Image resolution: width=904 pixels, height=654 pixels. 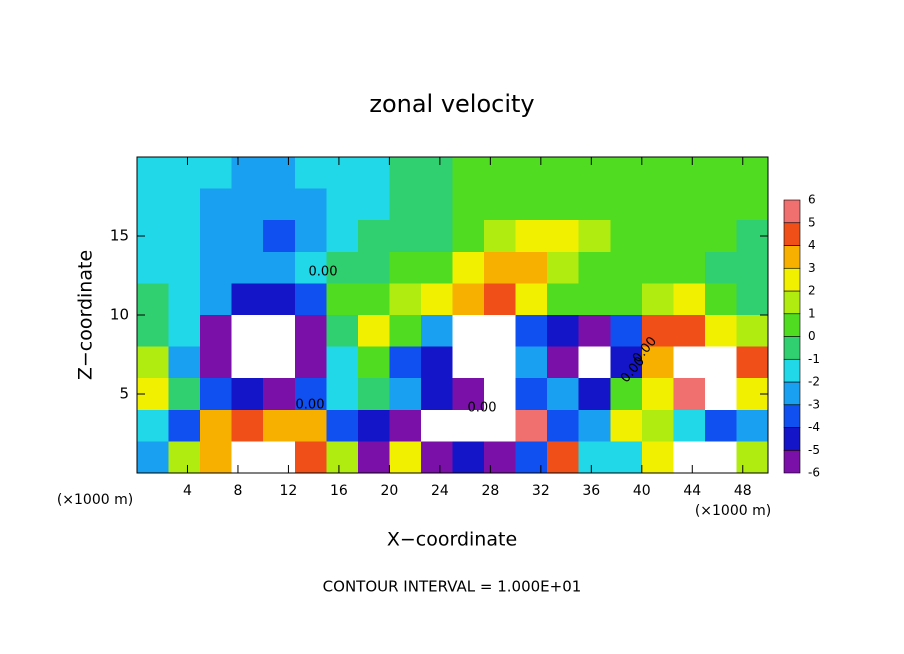 What do you see at coordinates (452, 540) in the screenshot?
I see `x-axis-label: X−coordinate` at bounding box center [452, 540].